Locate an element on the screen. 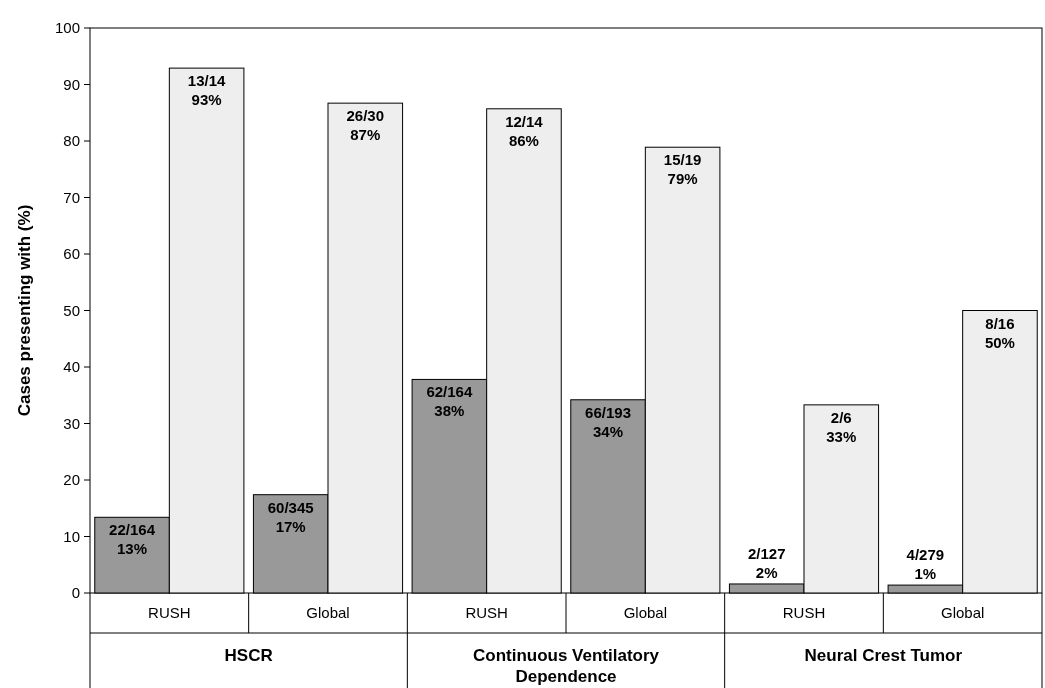 This screenshot has height=688, width=1045. y-tick-label: 40 is located at coordinates (71, 367).